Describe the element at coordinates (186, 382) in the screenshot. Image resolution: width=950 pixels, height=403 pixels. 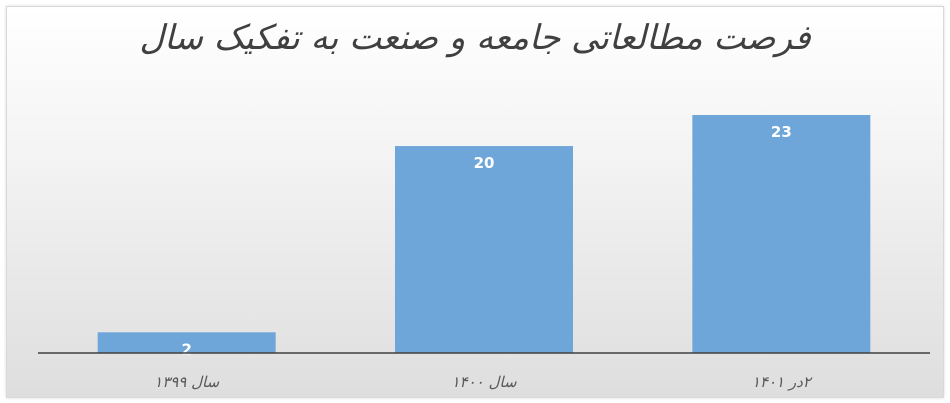
I see `x-tick-label-0: سال ۱۳۹۹` at that location.